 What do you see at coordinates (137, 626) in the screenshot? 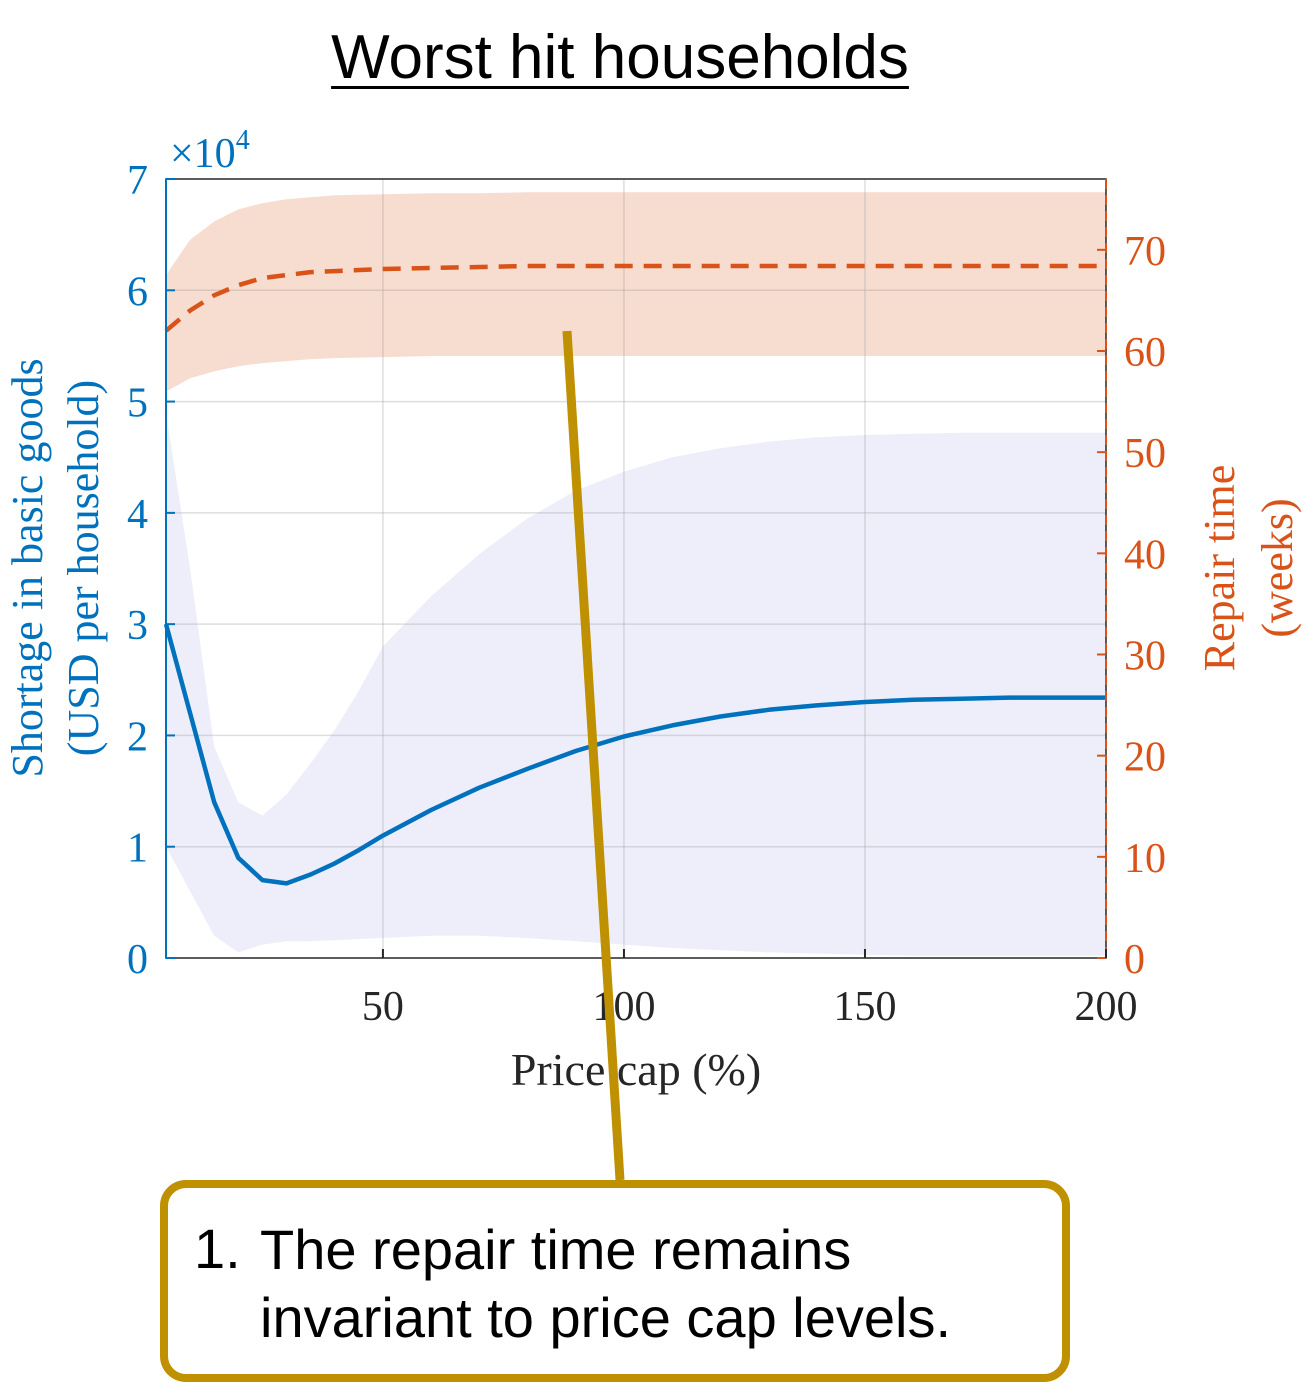
I see `left-axis-tick-label: 3` at bounding box center [137, 626].